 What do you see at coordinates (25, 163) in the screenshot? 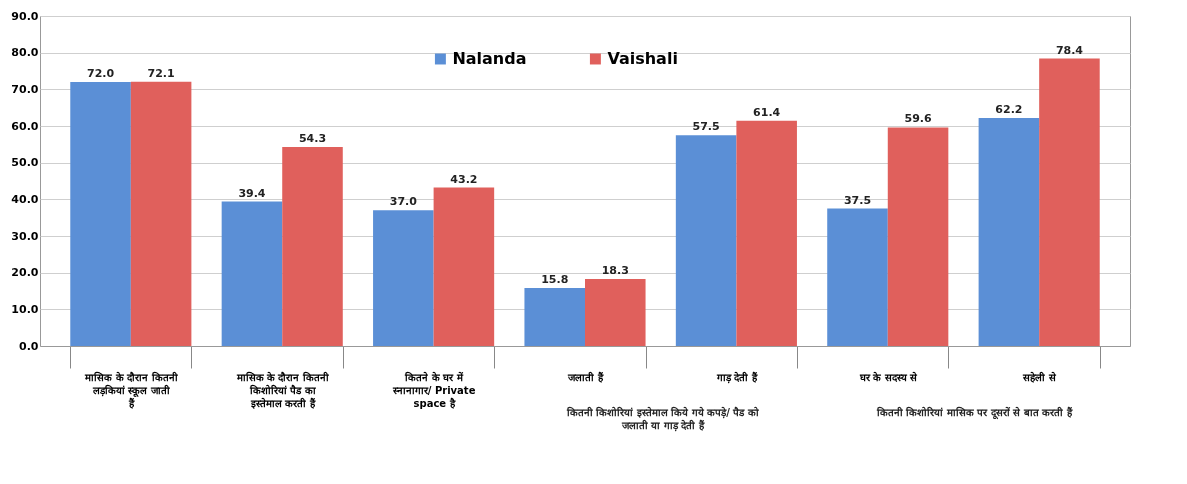
I see `y-tick-label: 50.0` at bounding box center [25, 163].